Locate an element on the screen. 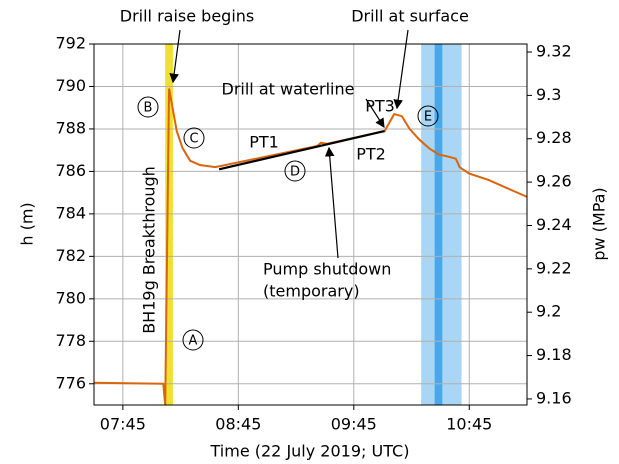 The height and width of the screenshot is (464, 619). marker-label: E is located at coordinates (428, 117).